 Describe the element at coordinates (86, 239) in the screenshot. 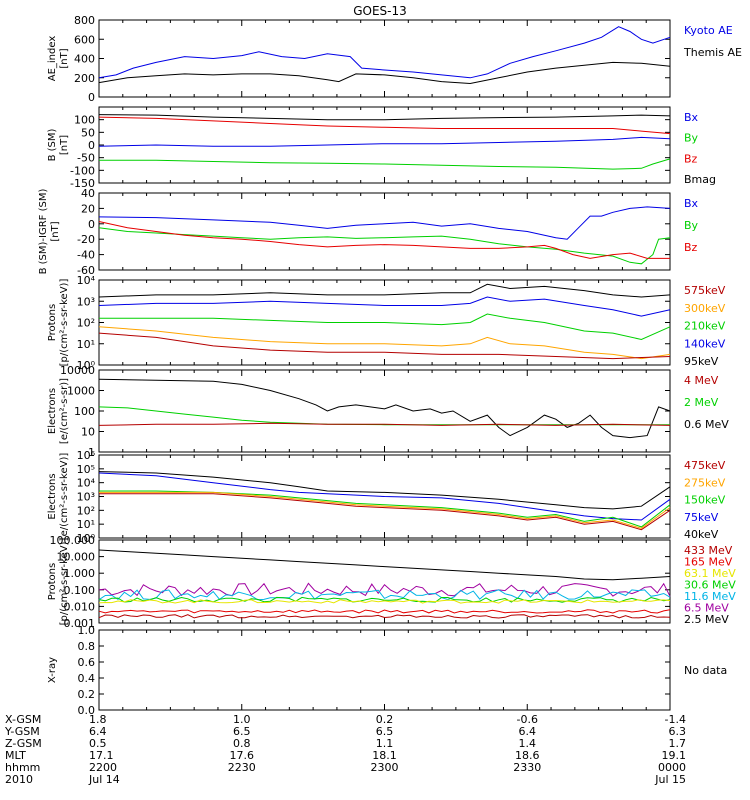

I see `y-tick-label: -20` at that location.